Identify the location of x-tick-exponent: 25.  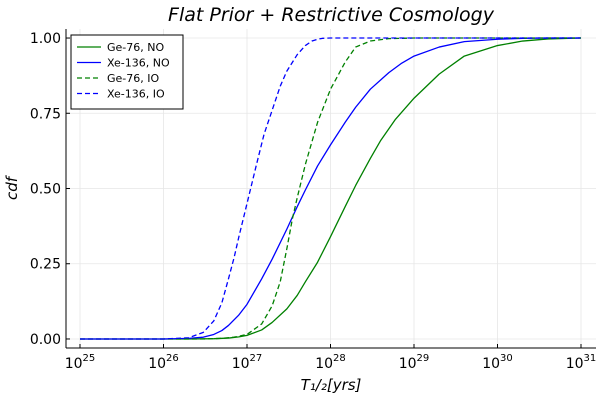
(89, 358).